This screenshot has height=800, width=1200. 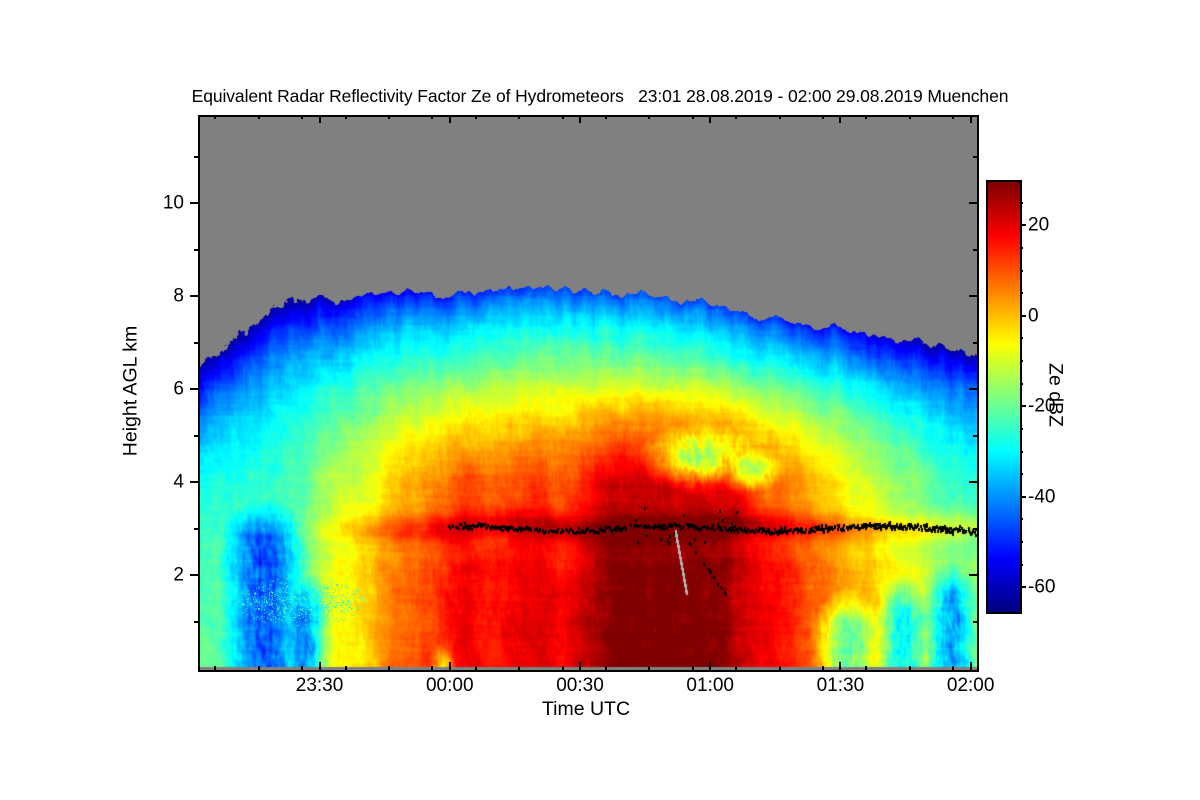 What do you see at coordinates (970, 685) in the screenshot?
I see `x-tick-label: 02:00` at bounding box center [970, 685].